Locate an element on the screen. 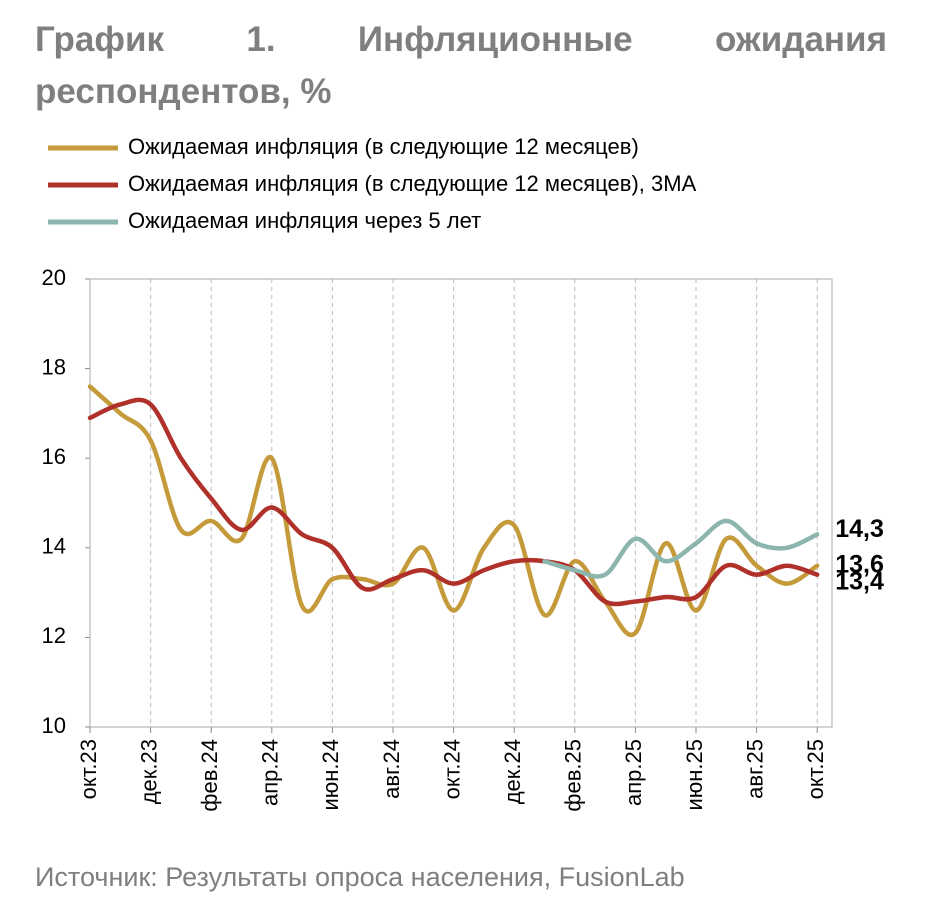 The image size is (928, 918). x-tick-label: фев.24 is located at coordinates (209, 775).